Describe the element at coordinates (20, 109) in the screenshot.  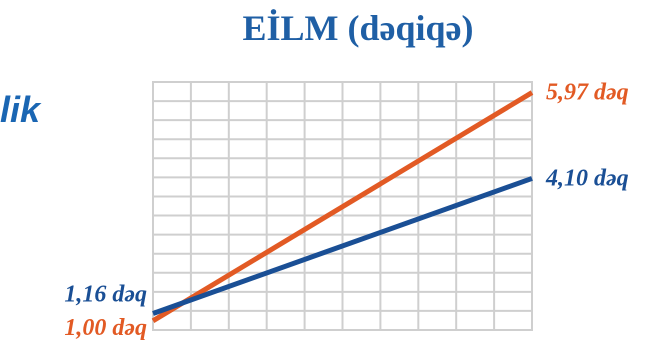
I see `cropped-heading-fragment: lik` at that location.